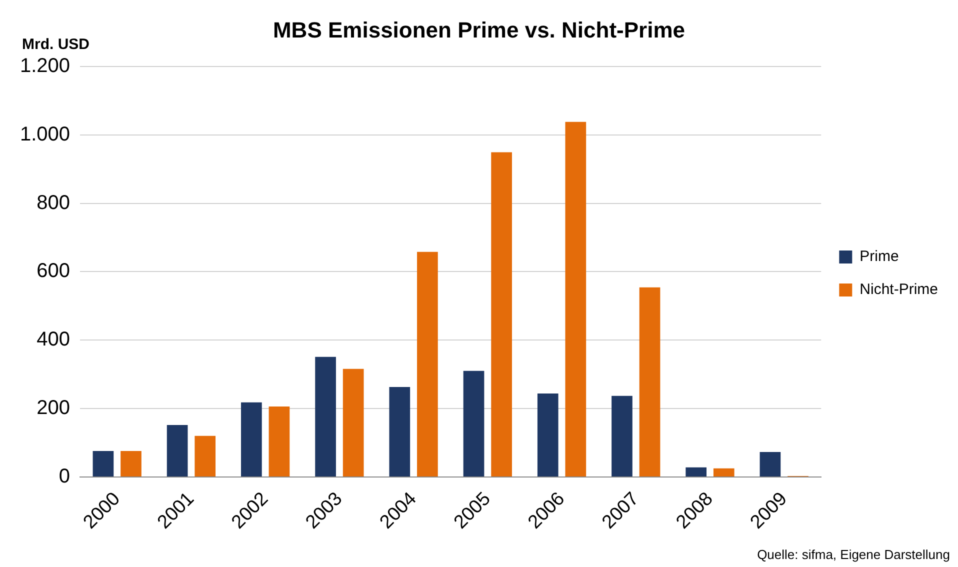 This screenshot has width=958, height=567. I want to click on y-tick-label: 1.000, so click(45, 134).